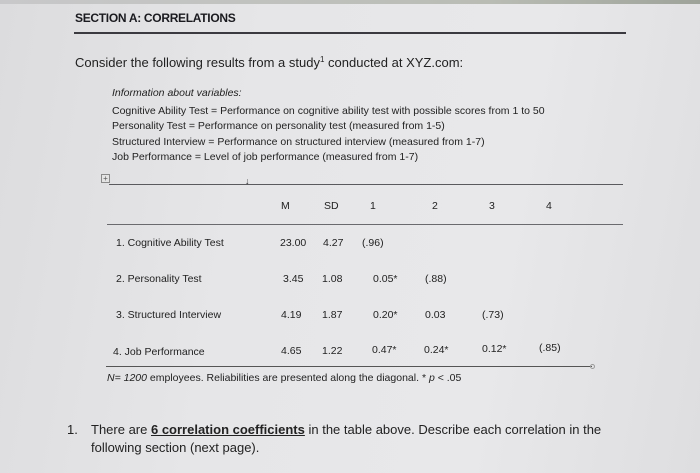 This screenshot has width=700, height=473. I want to click on table-header-border, so click(365, 224).